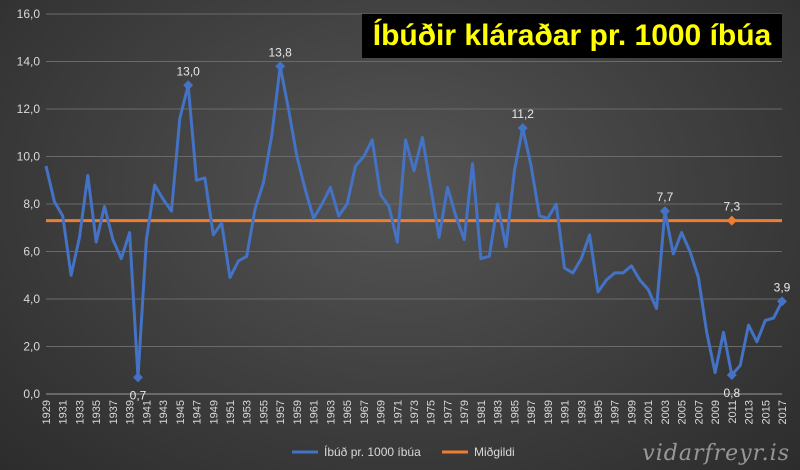  I want to click on x-tick-label: 2009, so click(716, 412).